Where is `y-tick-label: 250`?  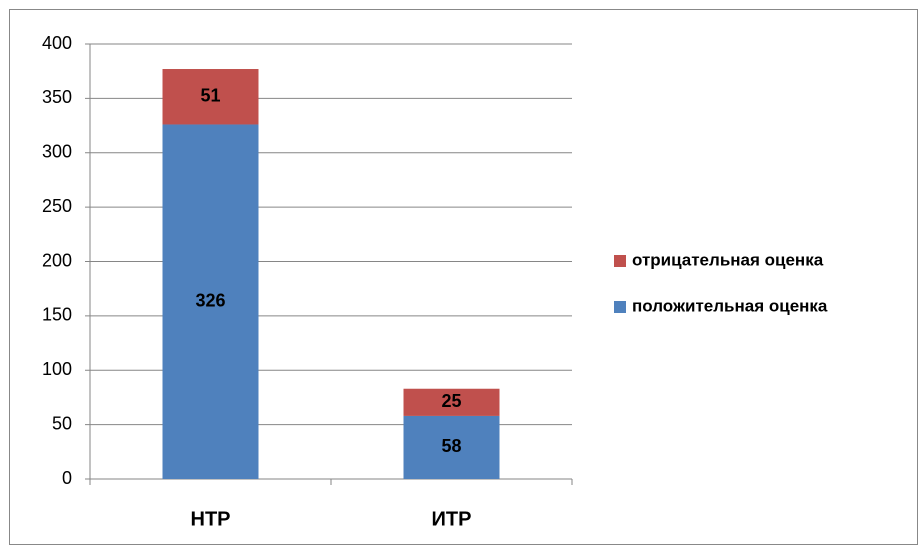
y-tick-label: 250 is located at coordinates (57, 206).